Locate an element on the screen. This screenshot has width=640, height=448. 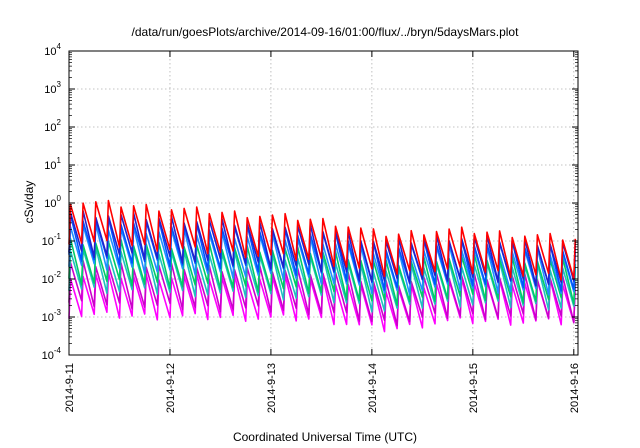
x-tick-label: 2014-9-12 is located at coordinates (171, 388).